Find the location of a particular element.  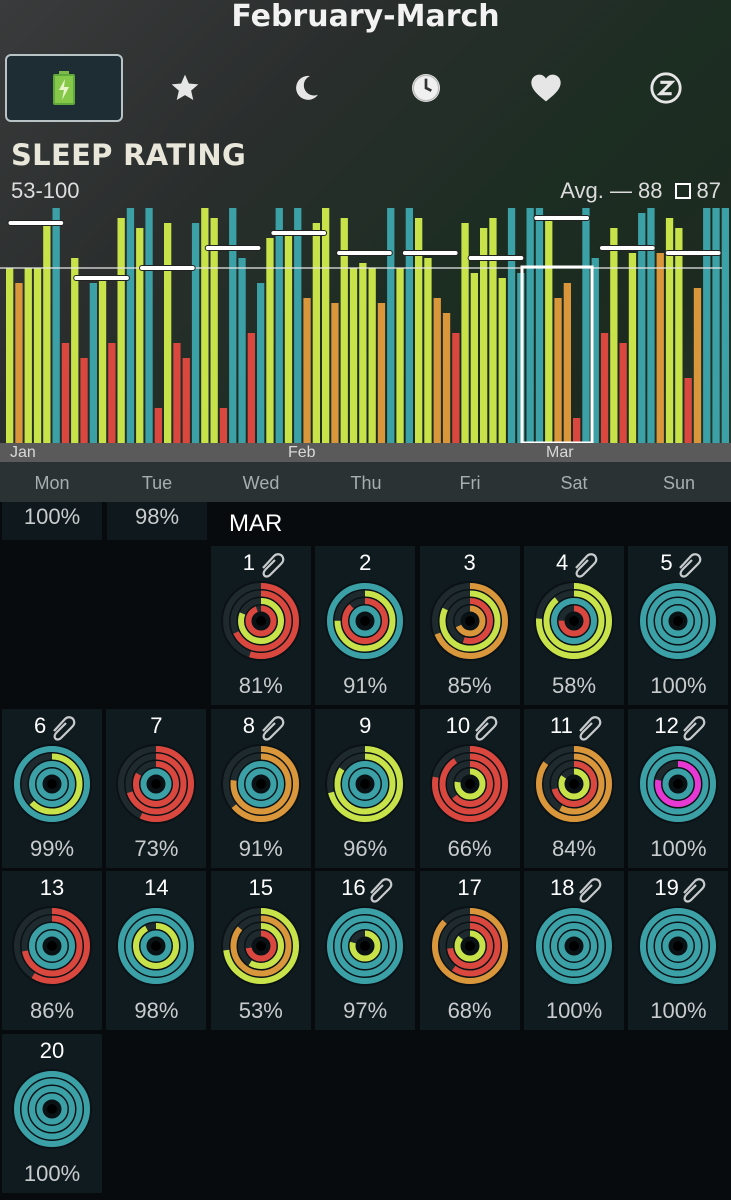

prev-week-tue: 98% is located at coordinates (157, 521).